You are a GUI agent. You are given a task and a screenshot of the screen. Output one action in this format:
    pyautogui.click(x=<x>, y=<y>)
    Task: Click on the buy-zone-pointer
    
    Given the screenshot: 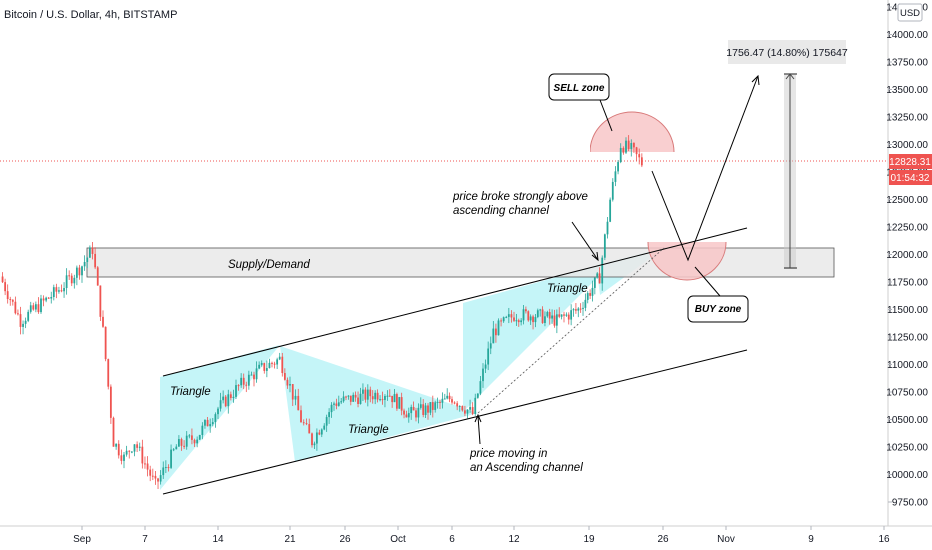 What is the action you would take?
    pyautogui.click(x=707, y=281)
    